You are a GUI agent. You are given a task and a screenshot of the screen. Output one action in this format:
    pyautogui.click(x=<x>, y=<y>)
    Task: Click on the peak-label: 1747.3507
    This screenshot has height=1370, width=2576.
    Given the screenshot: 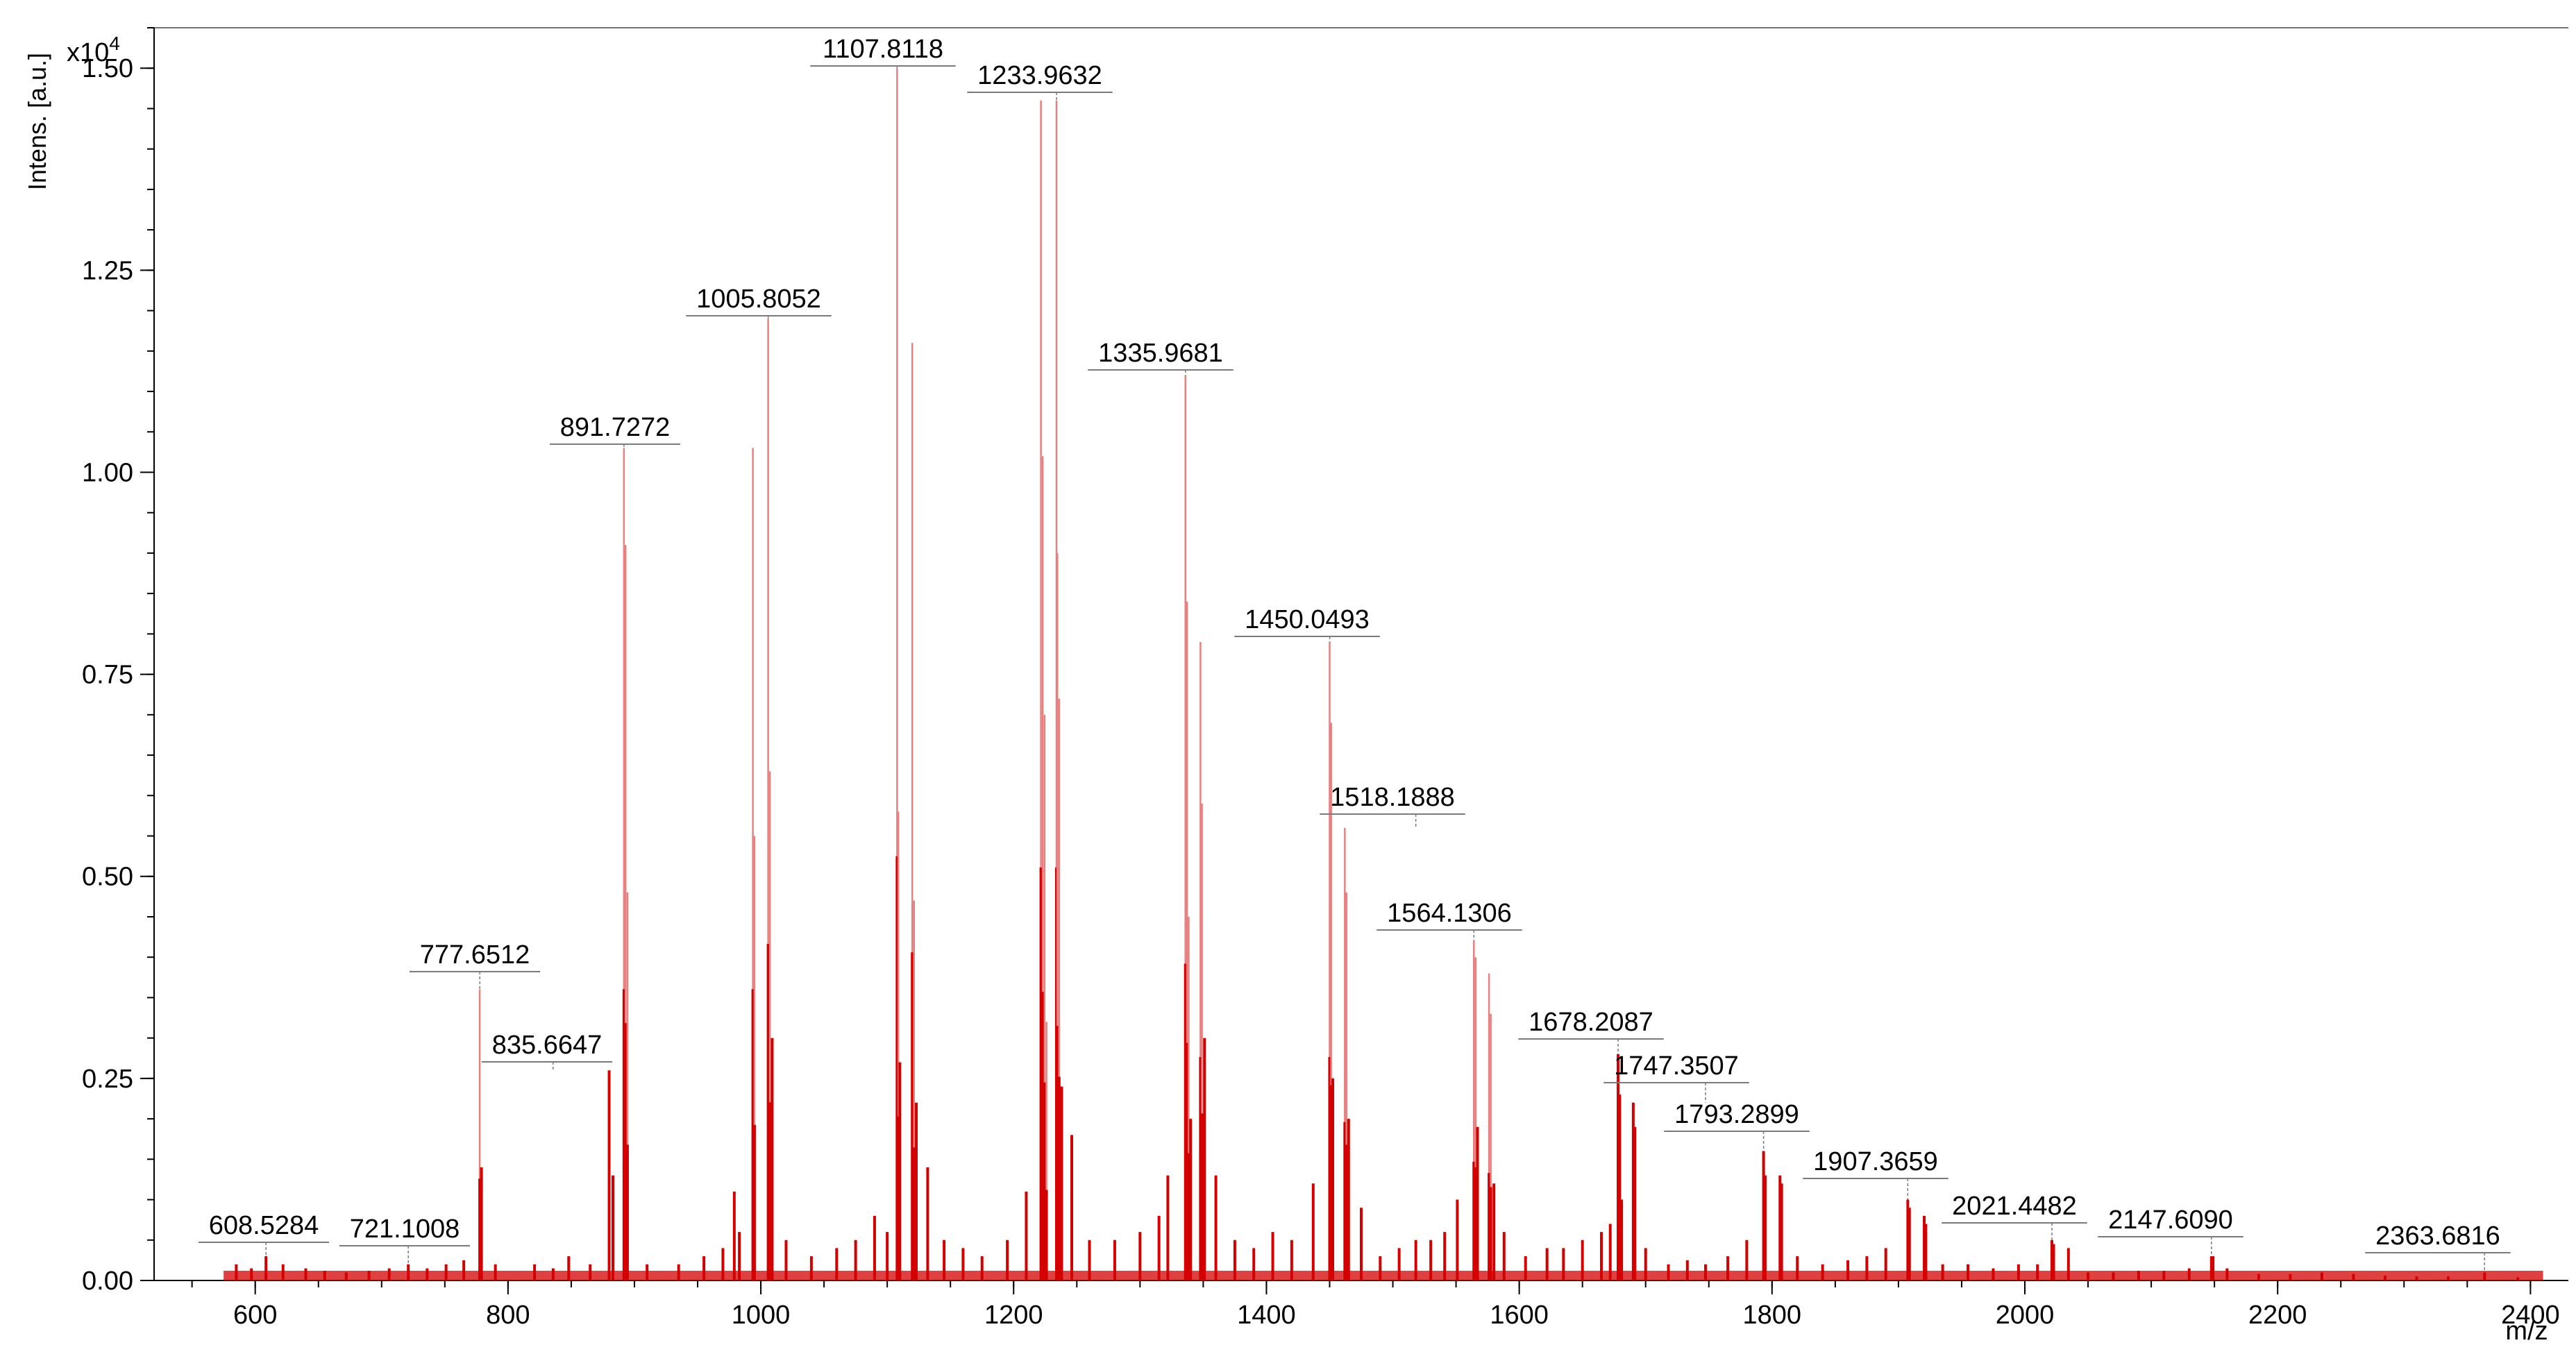 What is the action you would take?
    pyautogui.click(x=1676, y=1077)
    